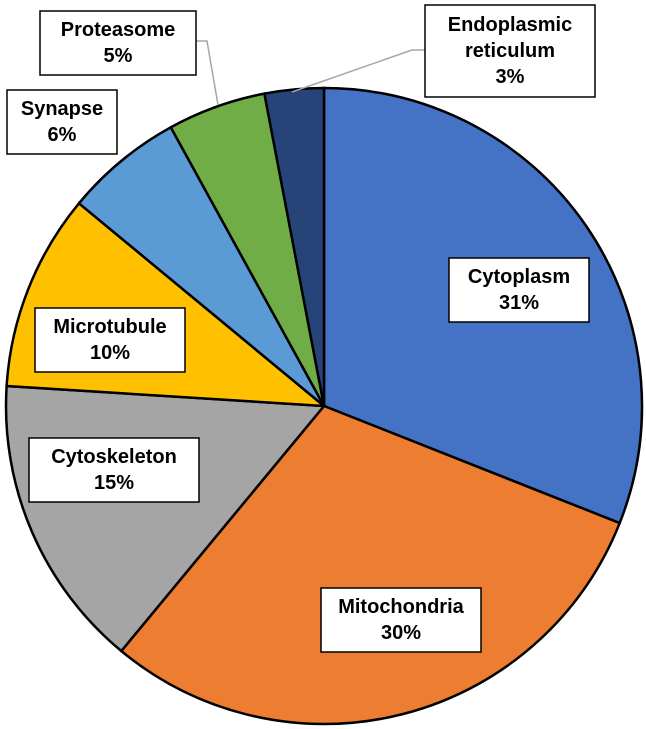 The image size is (646, 729). I want to click on data-label-name: Proteasome, so click(118, 30).